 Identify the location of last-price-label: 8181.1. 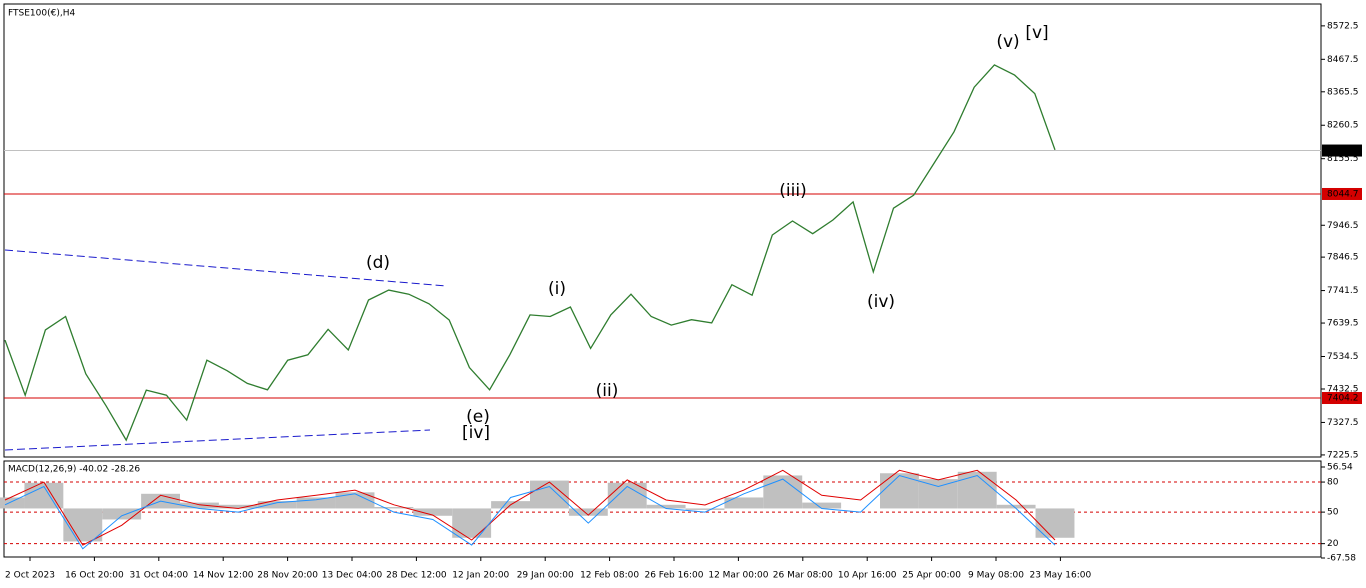
(1343, 151).